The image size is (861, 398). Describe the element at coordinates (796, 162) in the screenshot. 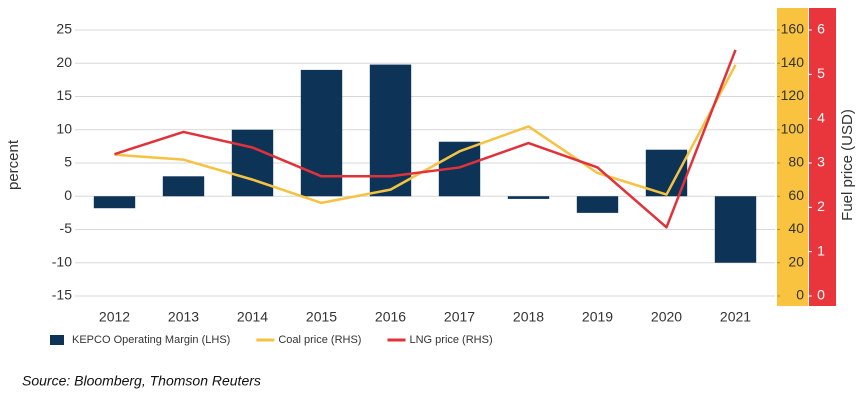

I see `y2-tick-label: 80` at that location.